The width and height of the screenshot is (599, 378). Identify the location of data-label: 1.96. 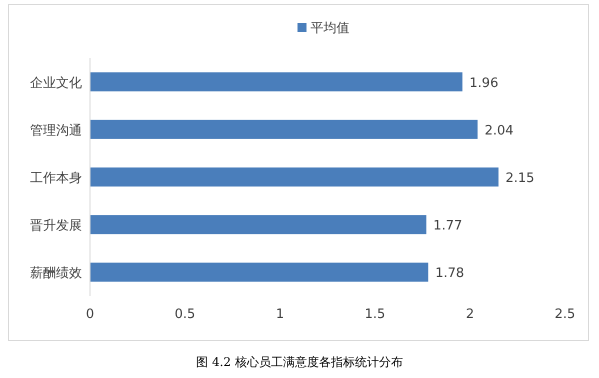
(483, 83).